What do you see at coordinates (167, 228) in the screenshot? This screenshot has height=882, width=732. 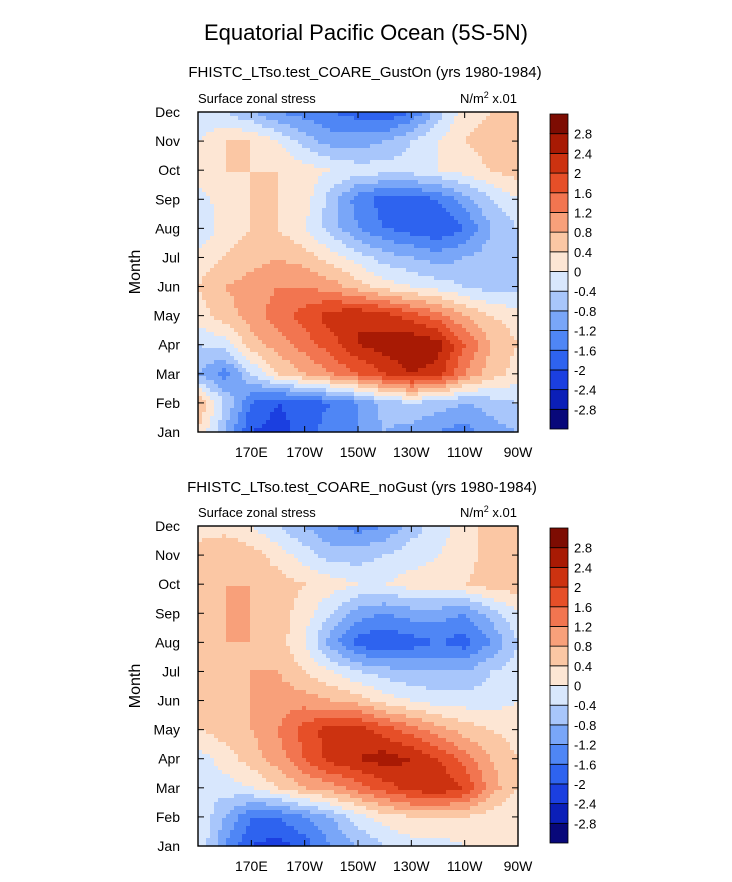 I see `y-tick-label: Aug` at bounding box center [167, 228].